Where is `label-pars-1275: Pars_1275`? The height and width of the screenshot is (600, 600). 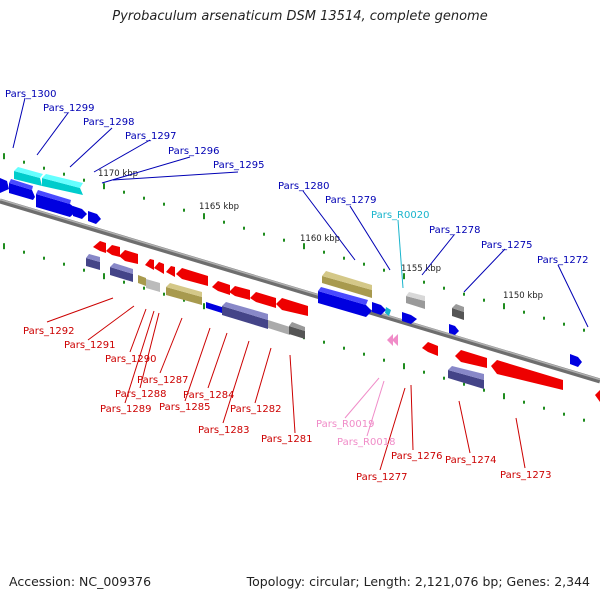 label-pars-1275: Pars_1275 is located at coordinates (506, 245).